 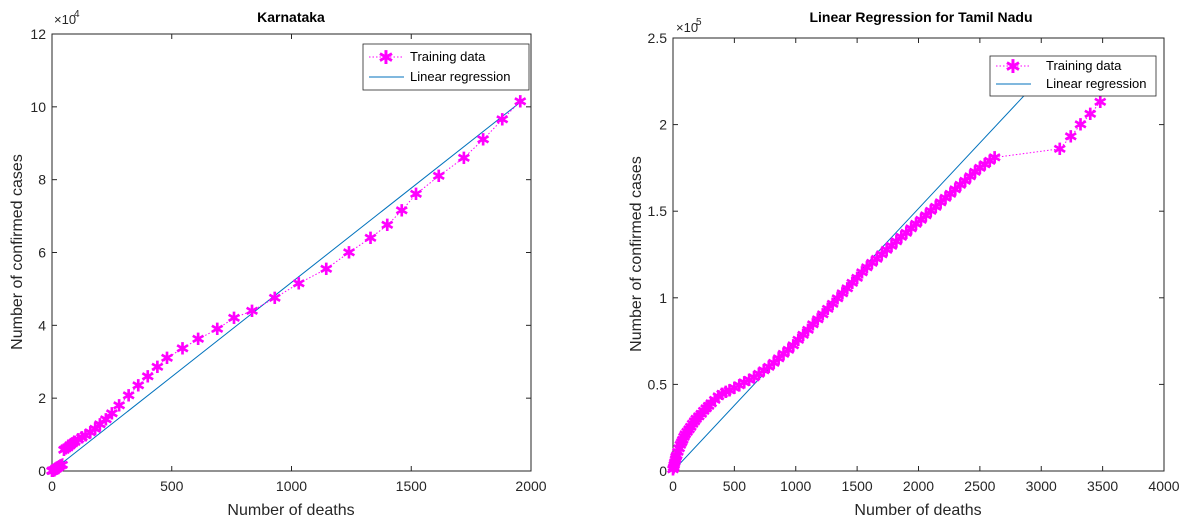 What do you see at coordinates (42, 325) in the screenshot?
I see `y-tick-label: 4` at bounding box center [42, 325].